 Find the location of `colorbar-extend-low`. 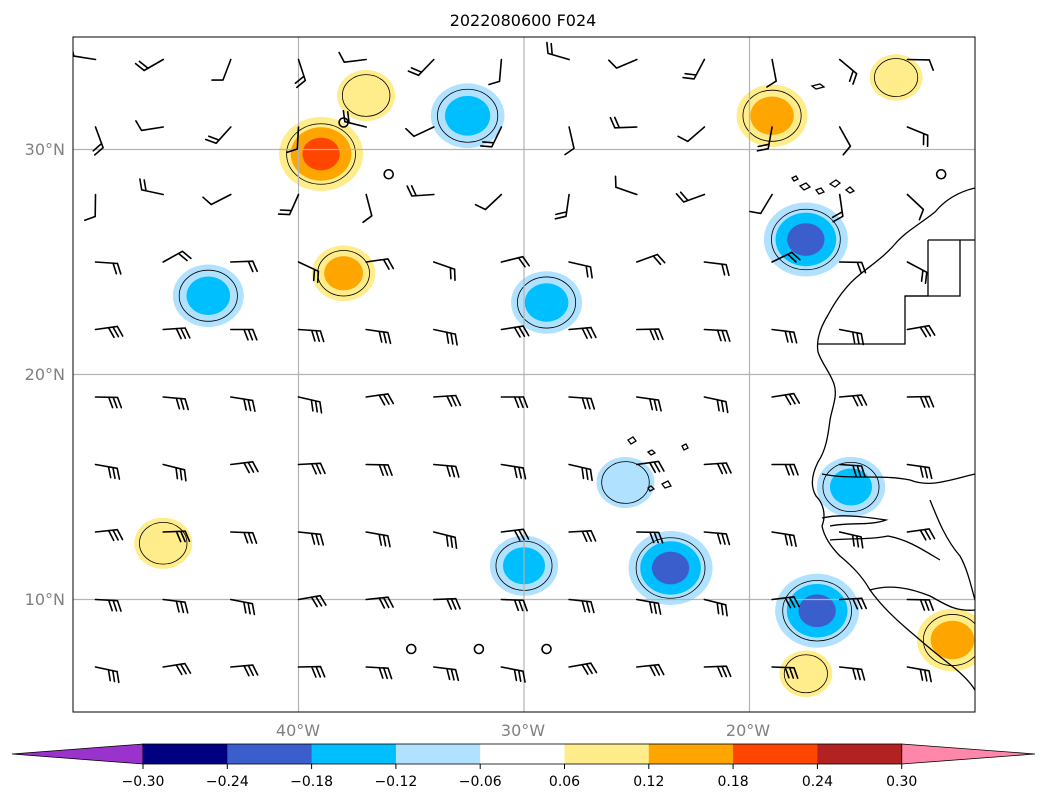

colorbar-extend-low is located at coordinates (77, 754).